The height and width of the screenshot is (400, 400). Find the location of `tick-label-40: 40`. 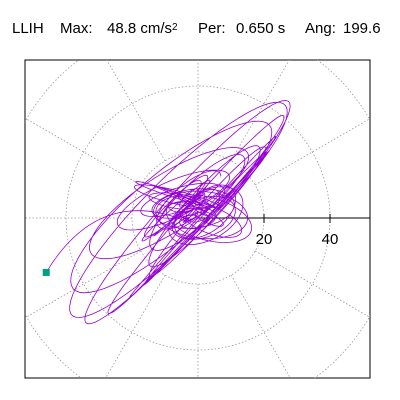

tick-label-40: 40 is located at coordinates (330, 239).